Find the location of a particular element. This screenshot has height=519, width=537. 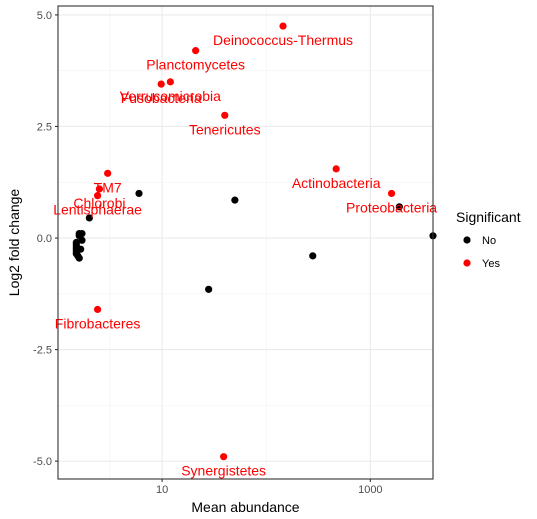

y-tick-label: 2.5 is located at coordinates (44, 127).